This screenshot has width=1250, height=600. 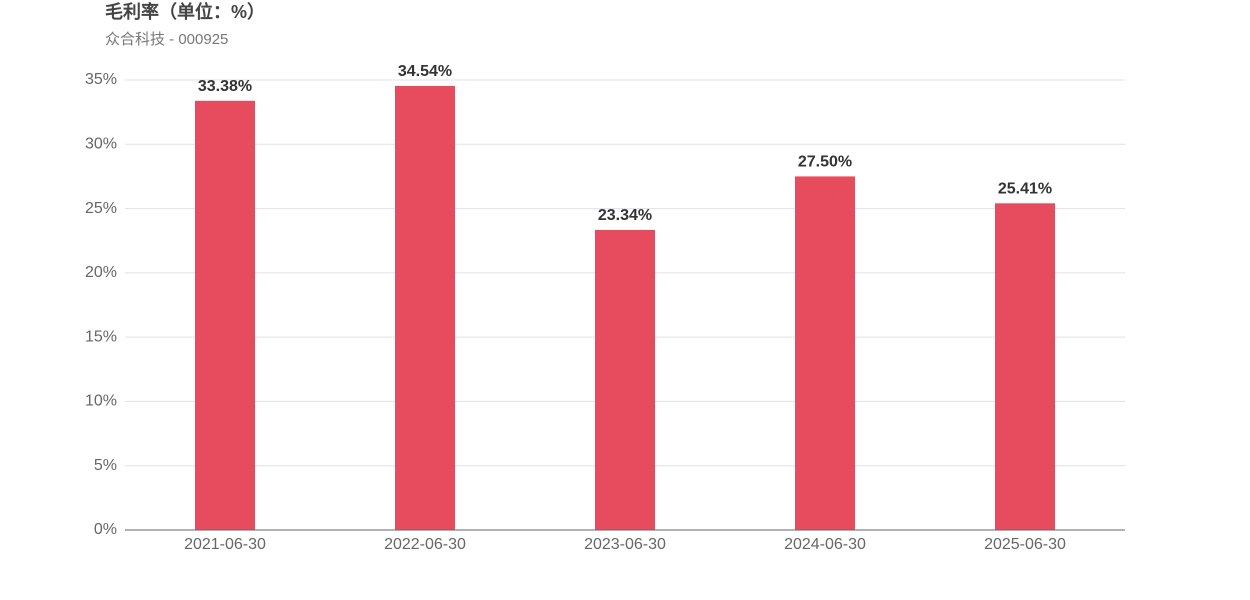 I want to click on chart-title: 毛利率（单位：%）, so click(x=185, y=11).